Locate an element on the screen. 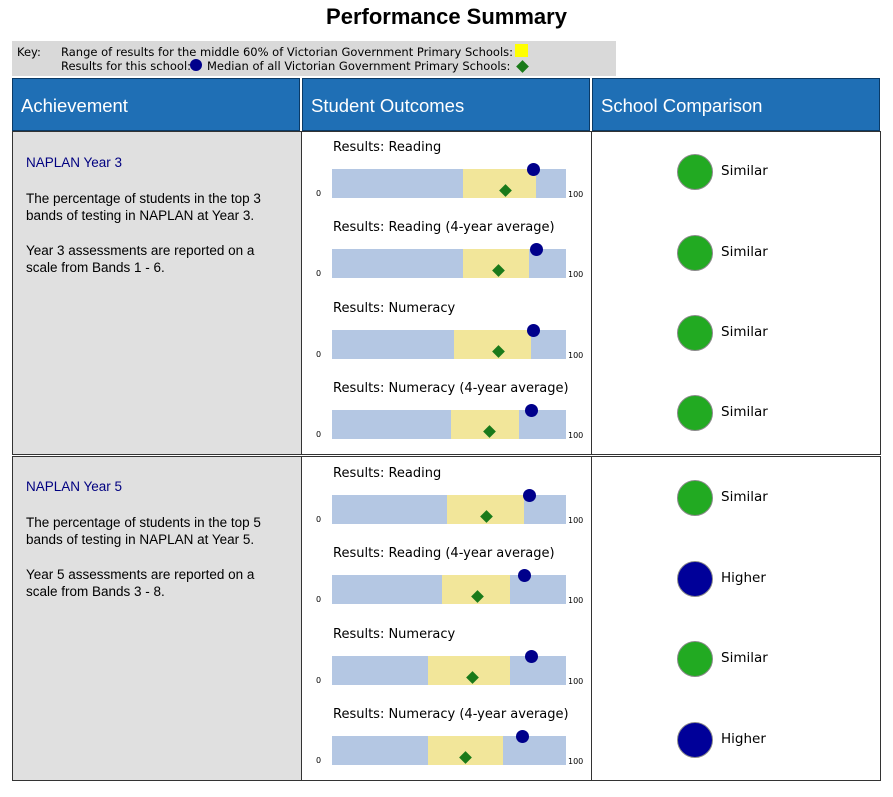  comparison-cell-year3: Similar Similar Similar Similar is located at coordinates (736, 293).